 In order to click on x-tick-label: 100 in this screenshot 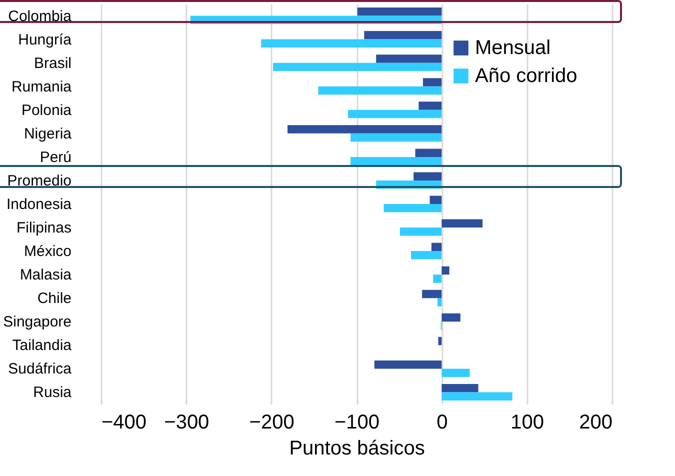, I will do `click(527, 423)`.